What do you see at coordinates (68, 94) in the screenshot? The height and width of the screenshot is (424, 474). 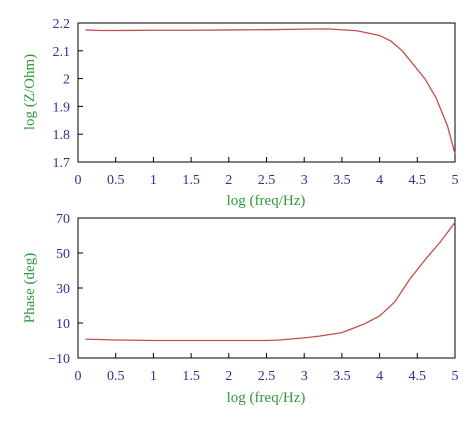 I see `impedance-y-ticks: 1.7 1.8 1.9 2 2.1 2.2` at bounding box center [68, 94].